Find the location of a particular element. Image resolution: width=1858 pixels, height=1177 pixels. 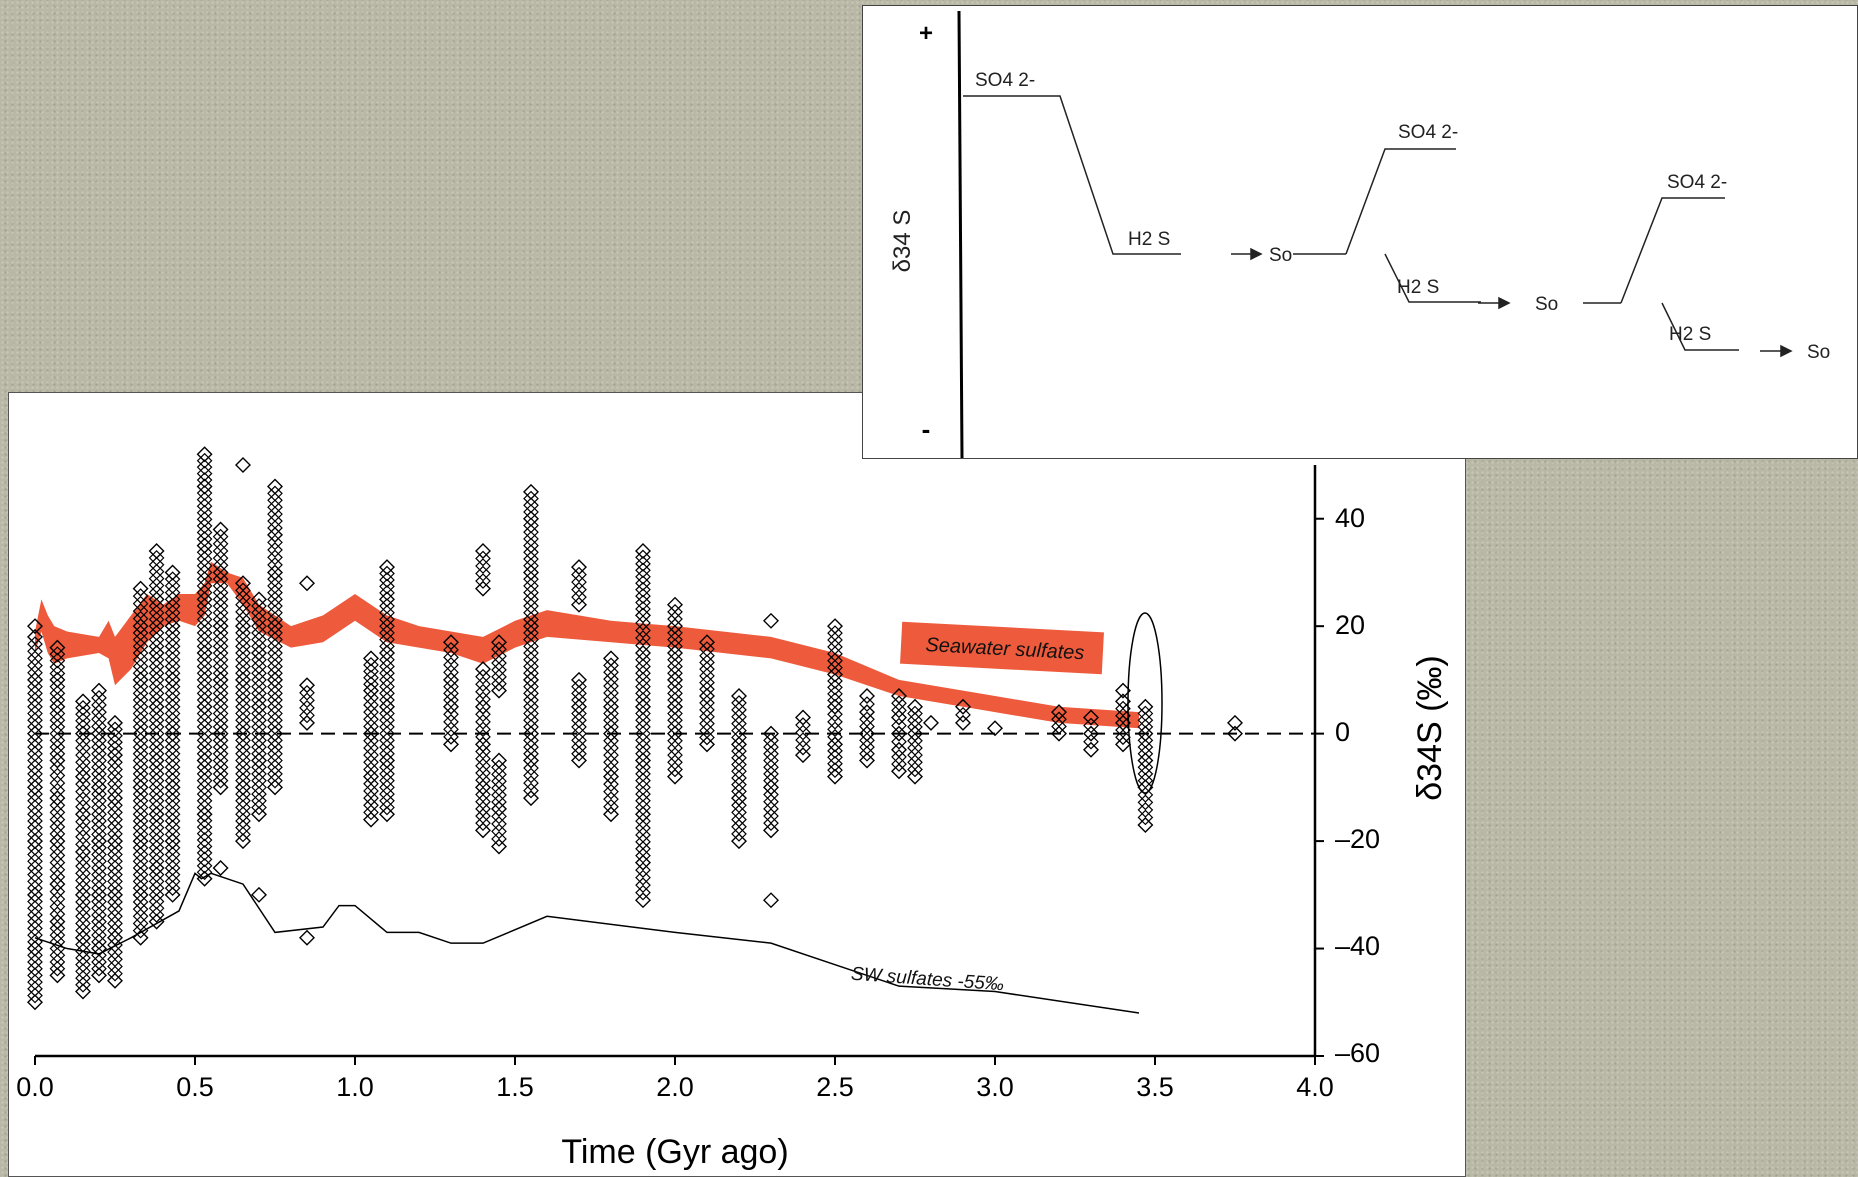

x-tick-label: 3.0 is located at coordinates (995, 1087).